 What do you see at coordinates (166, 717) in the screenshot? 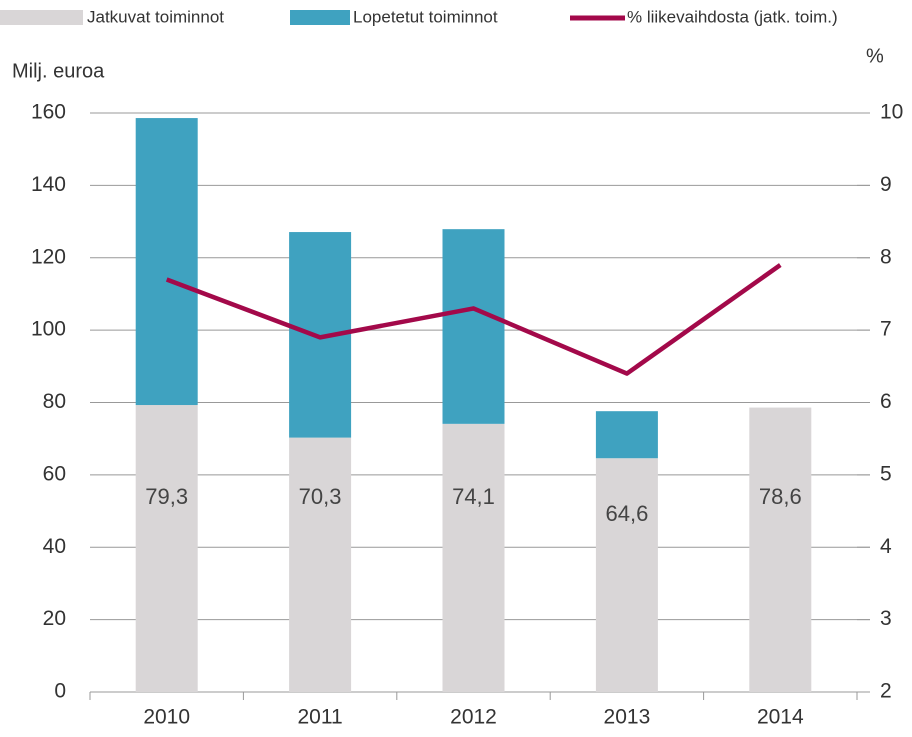
I see `x-tick-label: 2010` at bounding box center [166, 717].